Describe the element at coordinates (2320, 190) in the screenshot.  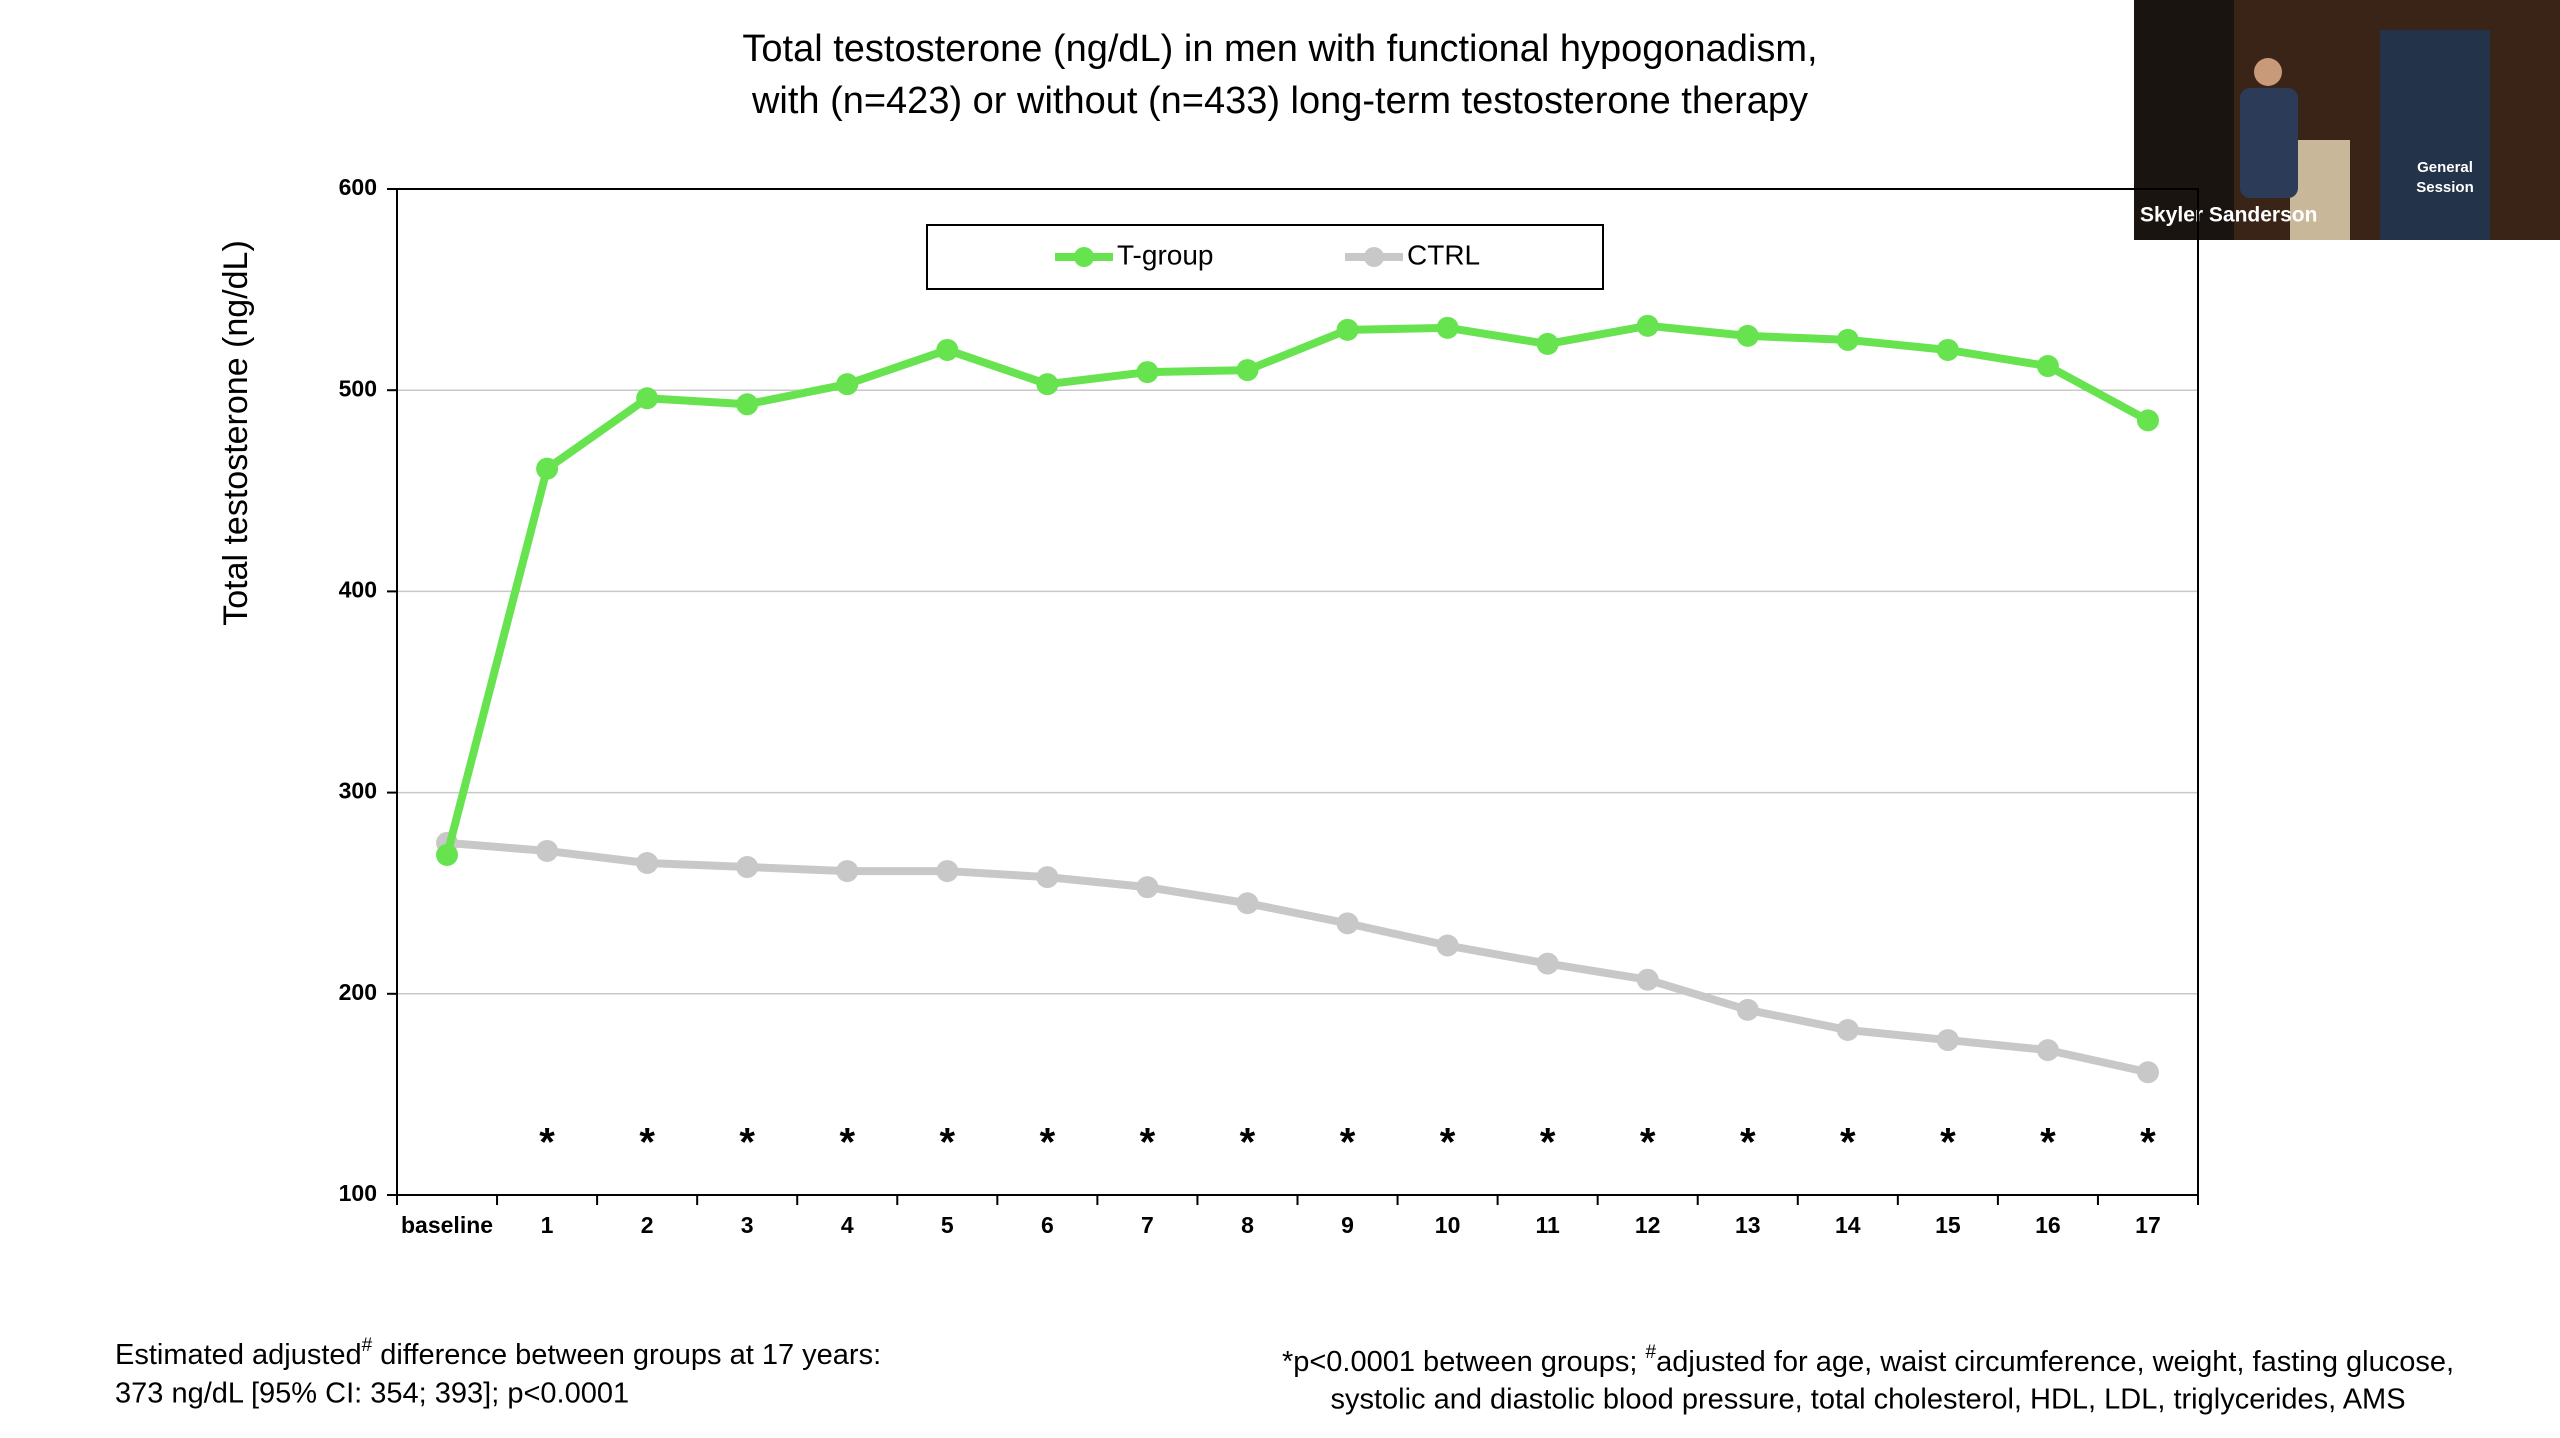
I see `podium` at that location.